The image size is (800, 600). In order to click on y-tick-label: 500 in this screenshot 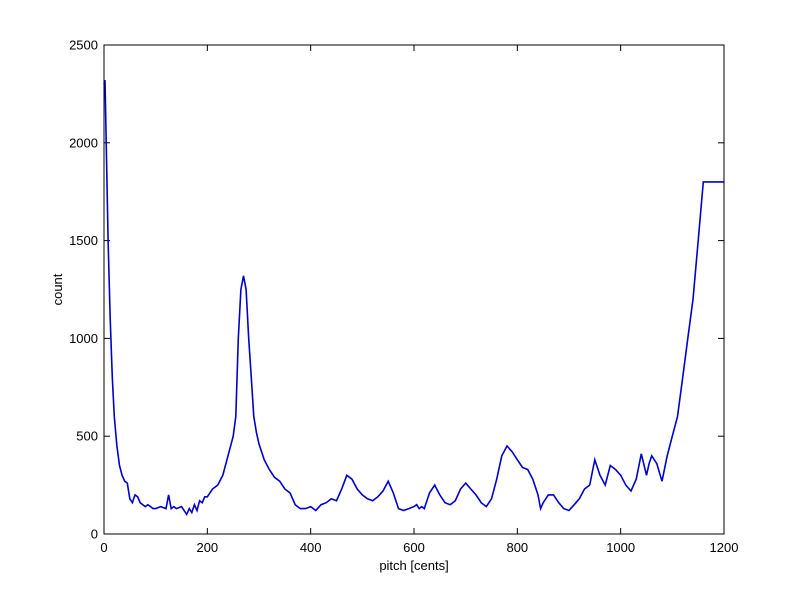, I will do `click(87, 436)`.